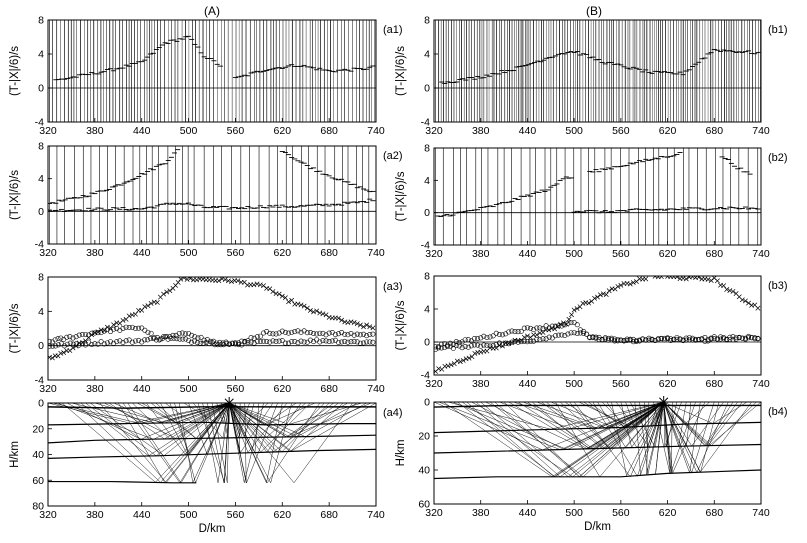 This screenshot has height=543, width=807. I want to click on plot-area, so click(212, 71).